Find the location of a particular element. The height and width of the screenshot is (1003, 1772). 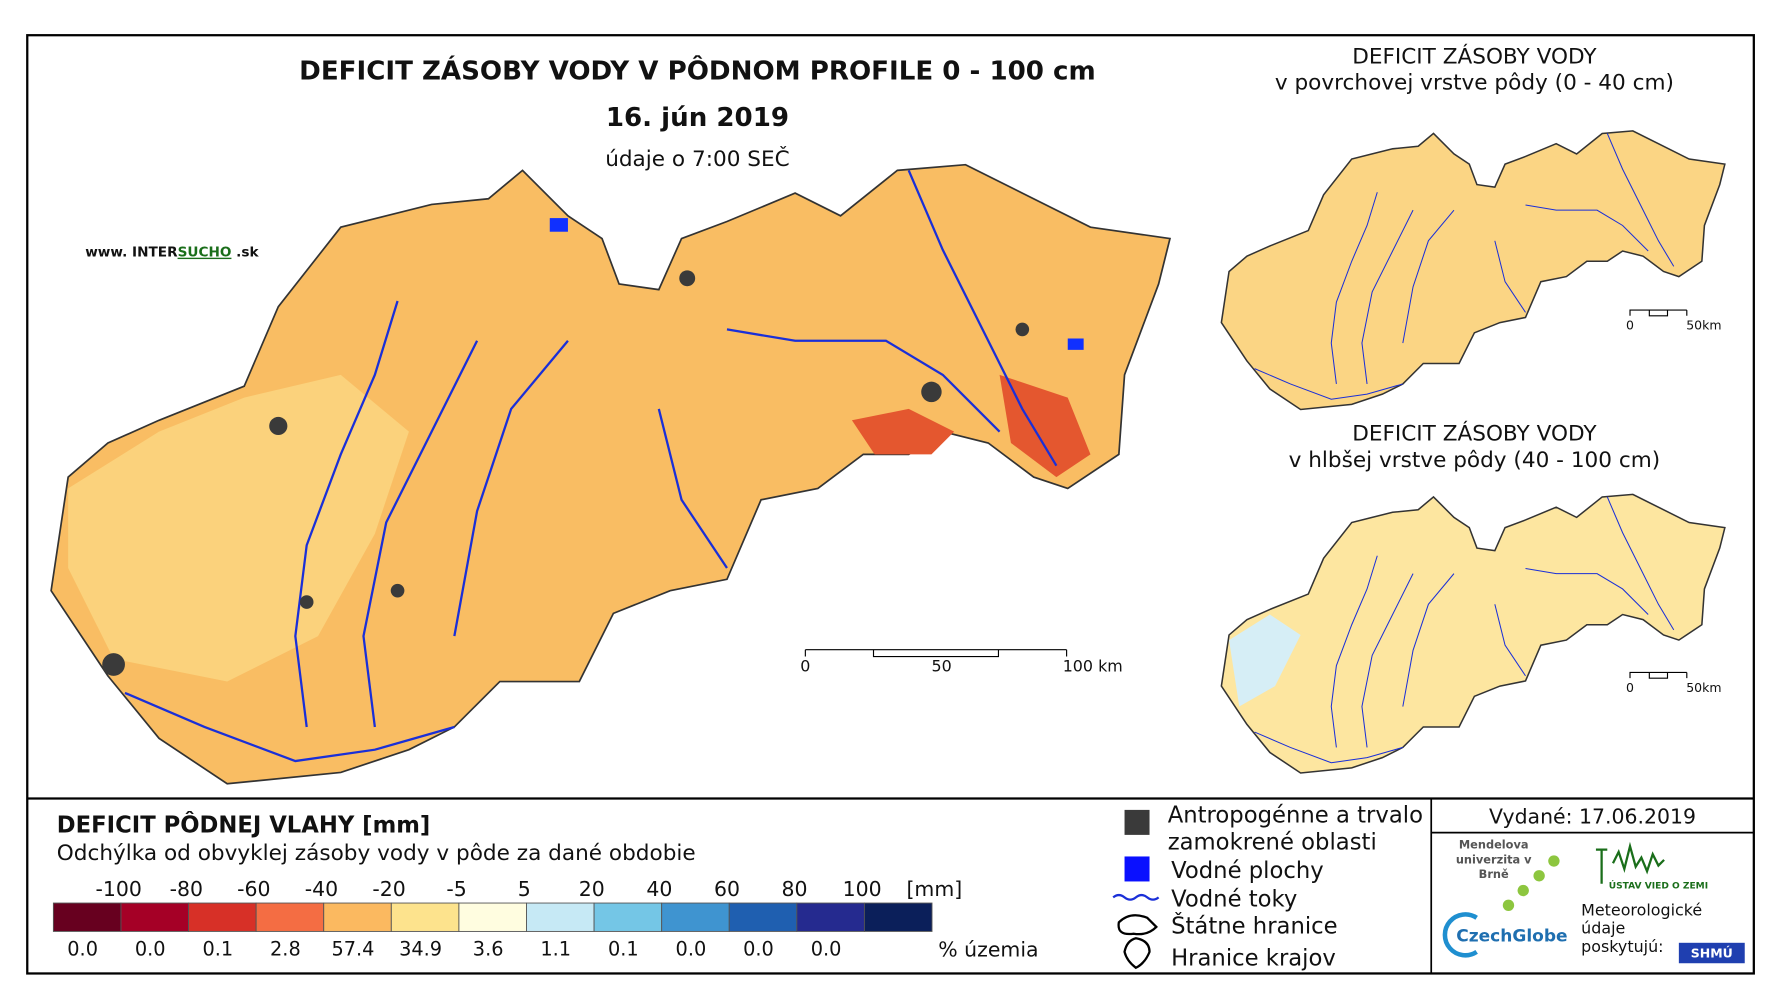

symbol-legend is located at coordinates (1136, 889).